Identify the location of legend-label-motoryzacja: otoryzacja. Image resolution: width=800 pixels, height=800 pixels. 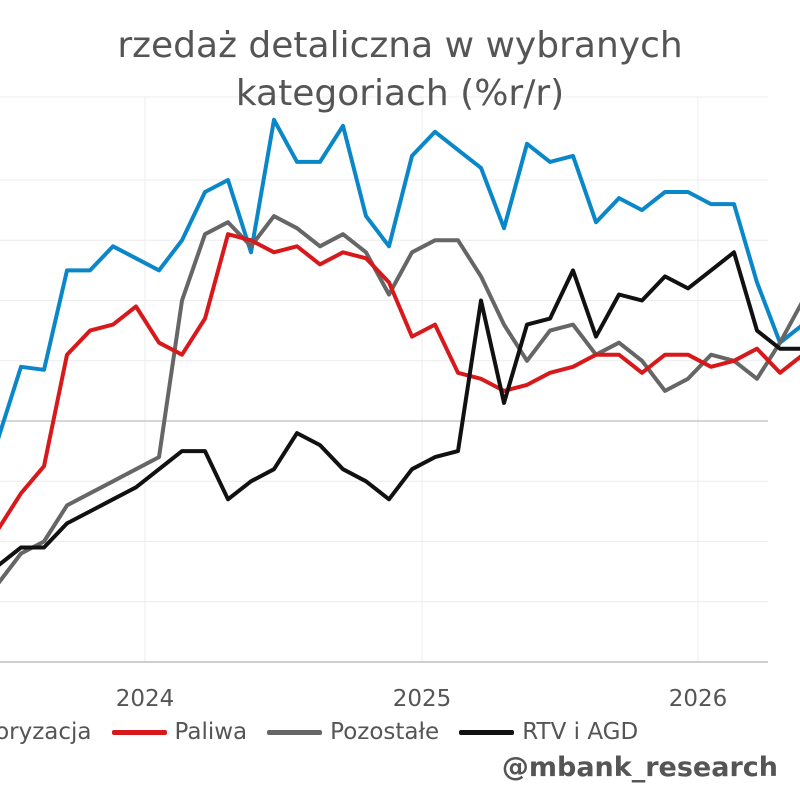
(46, 732).